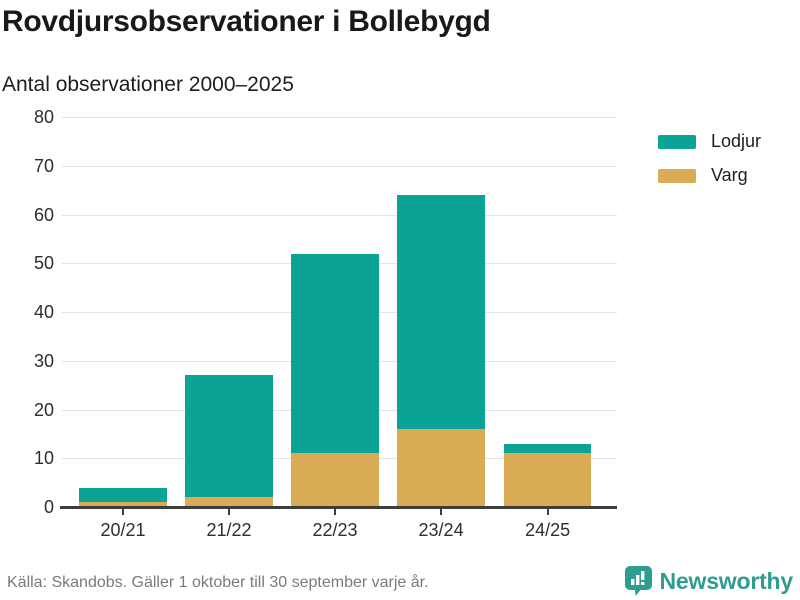 This screenshot has width=800, height=600. Describe the element at coordinates (48, 507) in the screenshot. I see `y-axis-label-0: 0` at that location.